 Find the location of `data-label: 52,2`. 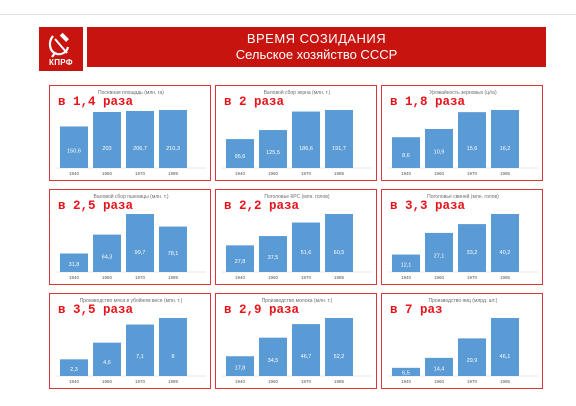

data-label: 52,2 is located at coordinates (339, 357).